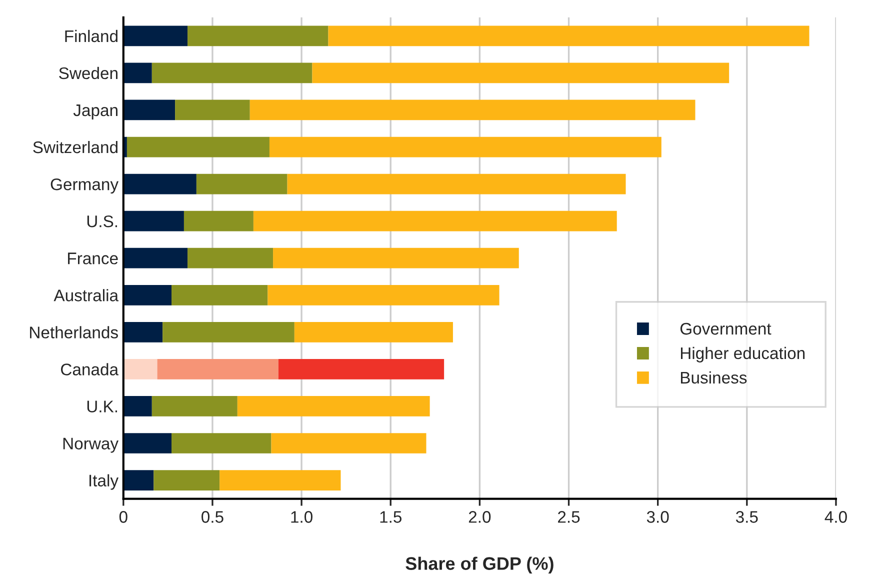  What do you see at coordinates (479, 517) in the screenshot?
I see `x-tick-label: 2.0` at bounding box center [479, 517].